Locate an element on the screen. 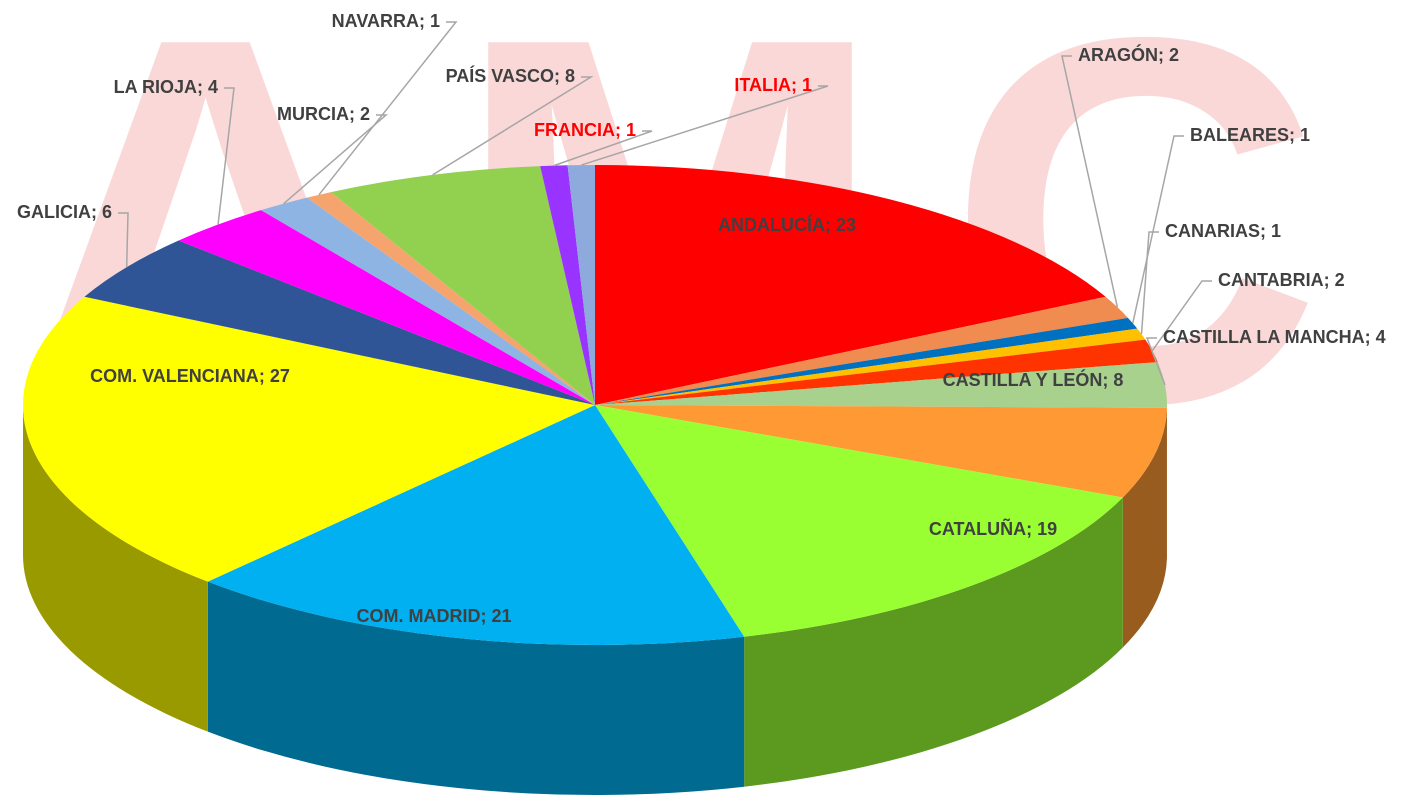  category-label: LA RIOJA is located at coordinates (155, 87).